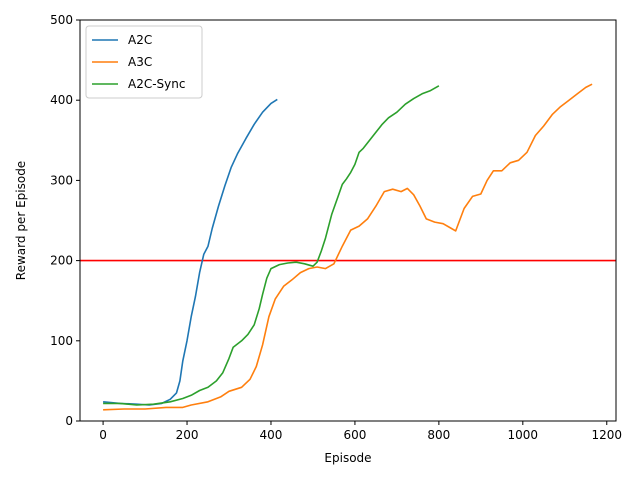 This screenshot has width=640, height=480. I want to click on x-tick-label: 0, so click(103, 435).